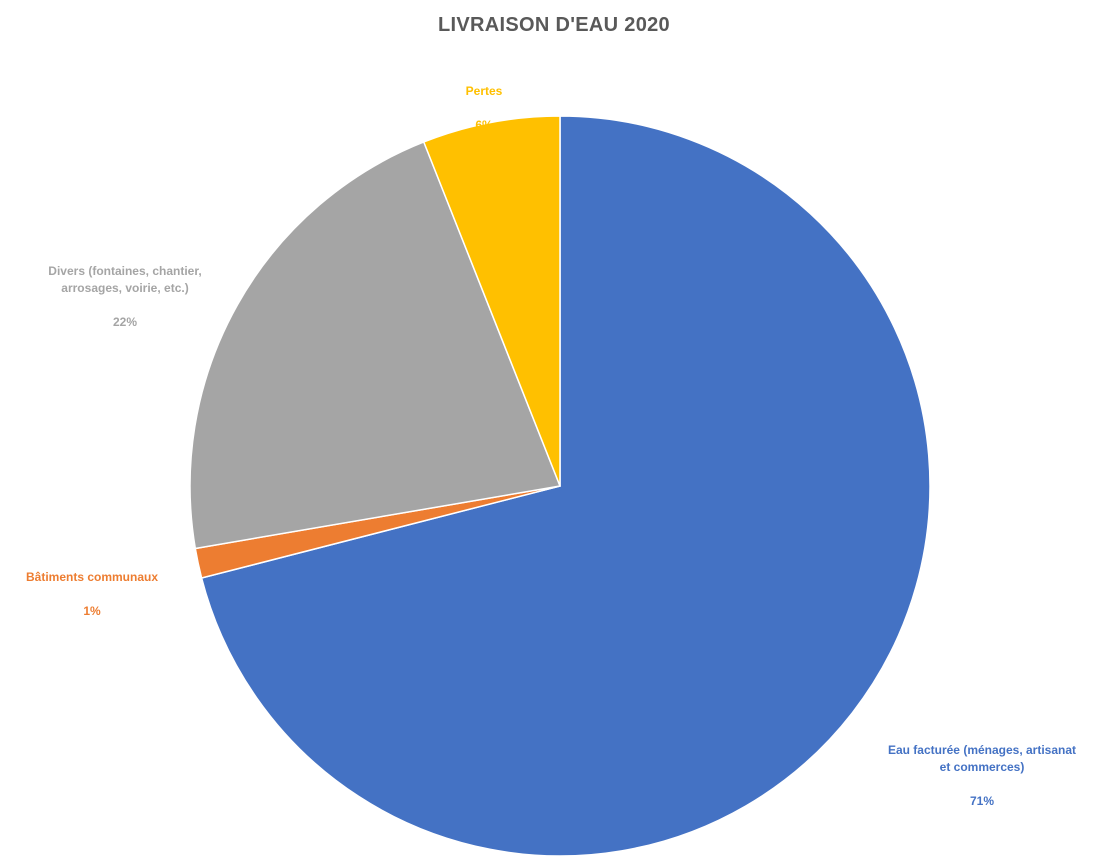 Image resolution: width=1108 pixels, height=857 pixels. What do you see at coordinates (491, 301) in the screenshot?
I see `slice-pertes` at bounding box center [491, 301].